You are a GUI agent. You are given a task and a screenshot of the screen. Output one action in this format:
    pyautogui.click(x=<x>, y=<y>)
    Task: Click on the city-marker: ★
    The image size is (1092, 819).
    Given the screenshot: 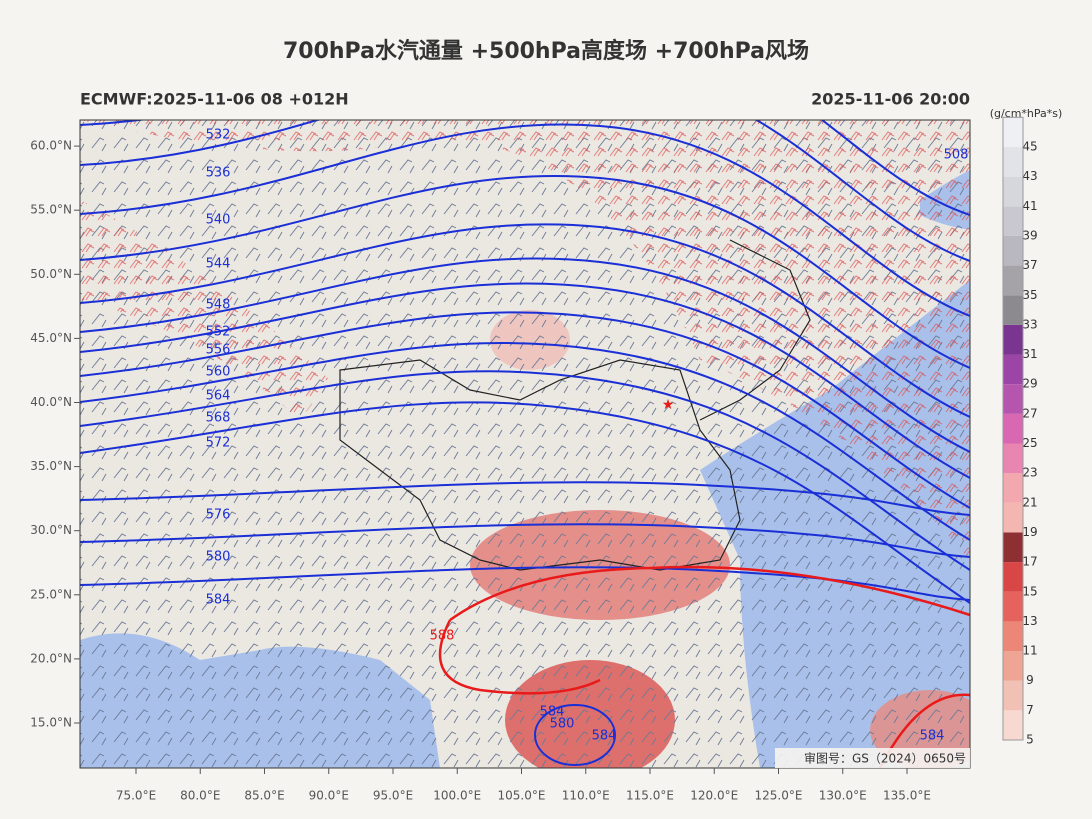 What is the action you would take?
    pyautogui.click(x=668, y=405)
    